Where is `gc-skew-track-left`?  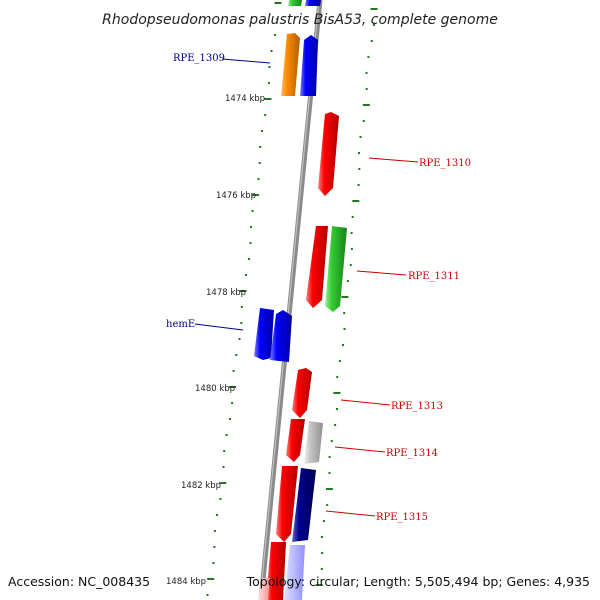
gc-skew-track-left is located at coordinates (244, 299).